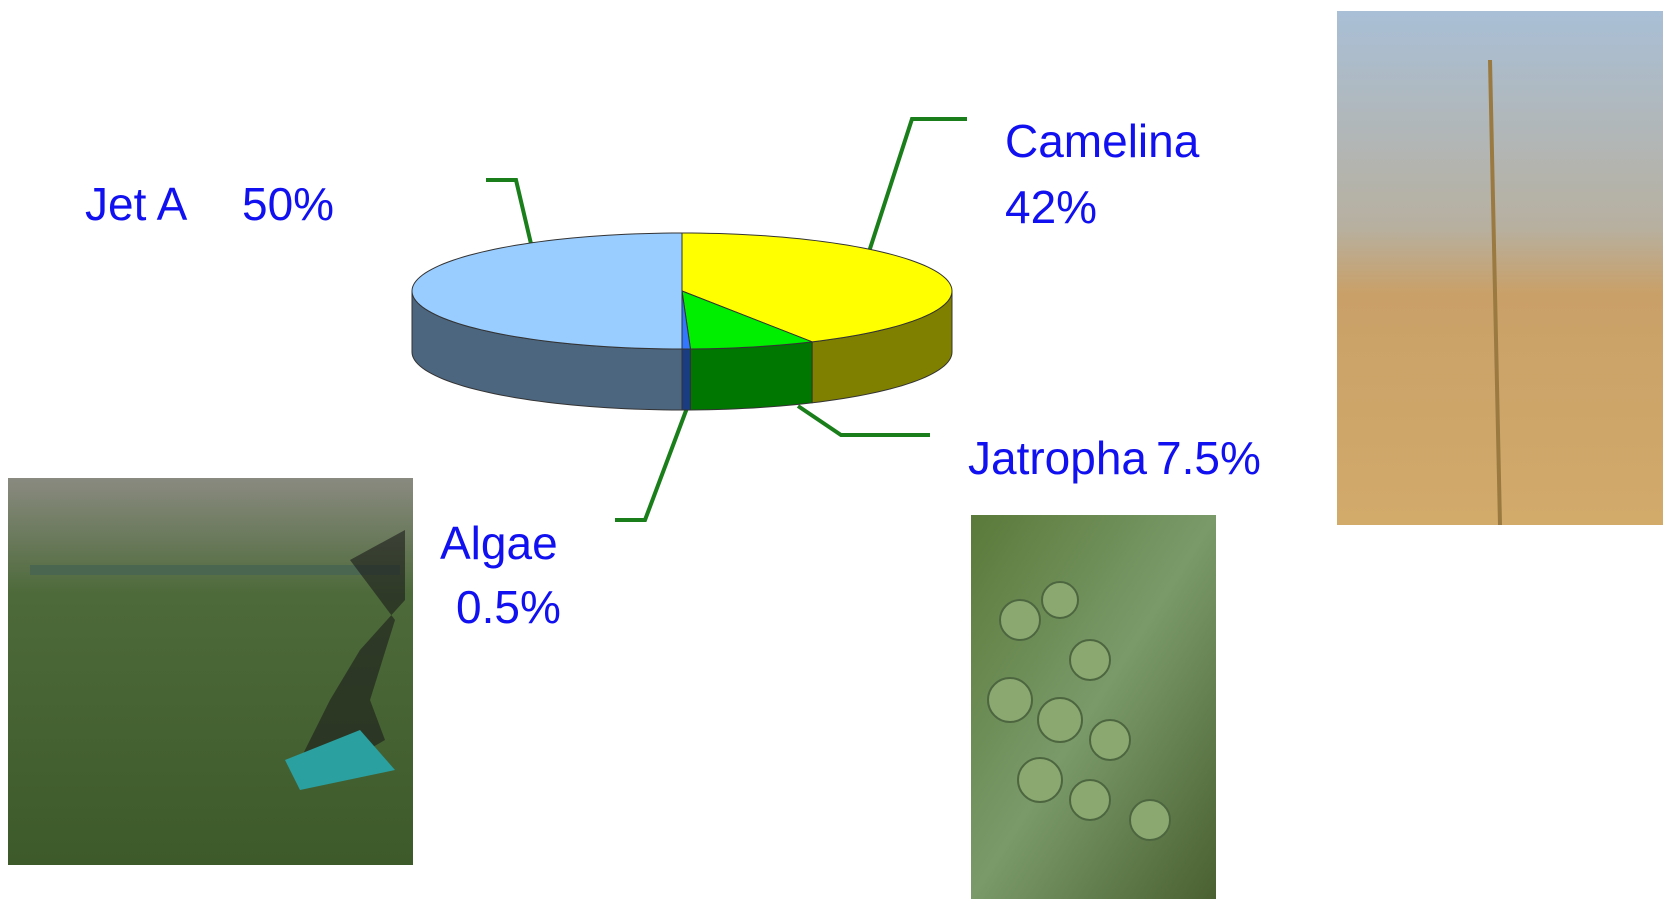  I want to click on pie, so click(682, 321).